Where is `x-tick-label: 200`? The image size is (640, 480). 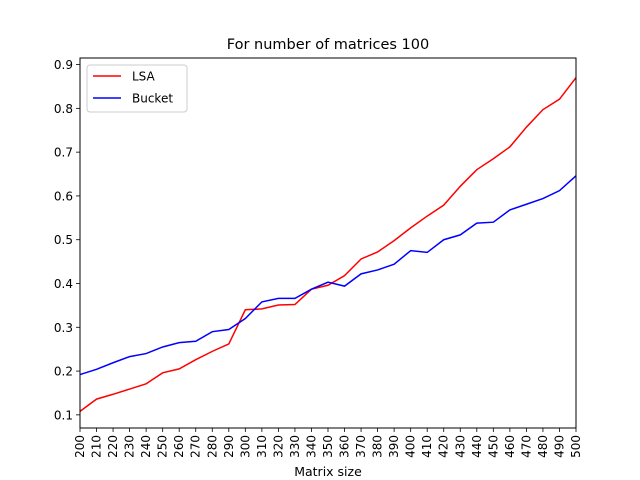
x-tick-label: 200 is located at coordinates (80, 446).